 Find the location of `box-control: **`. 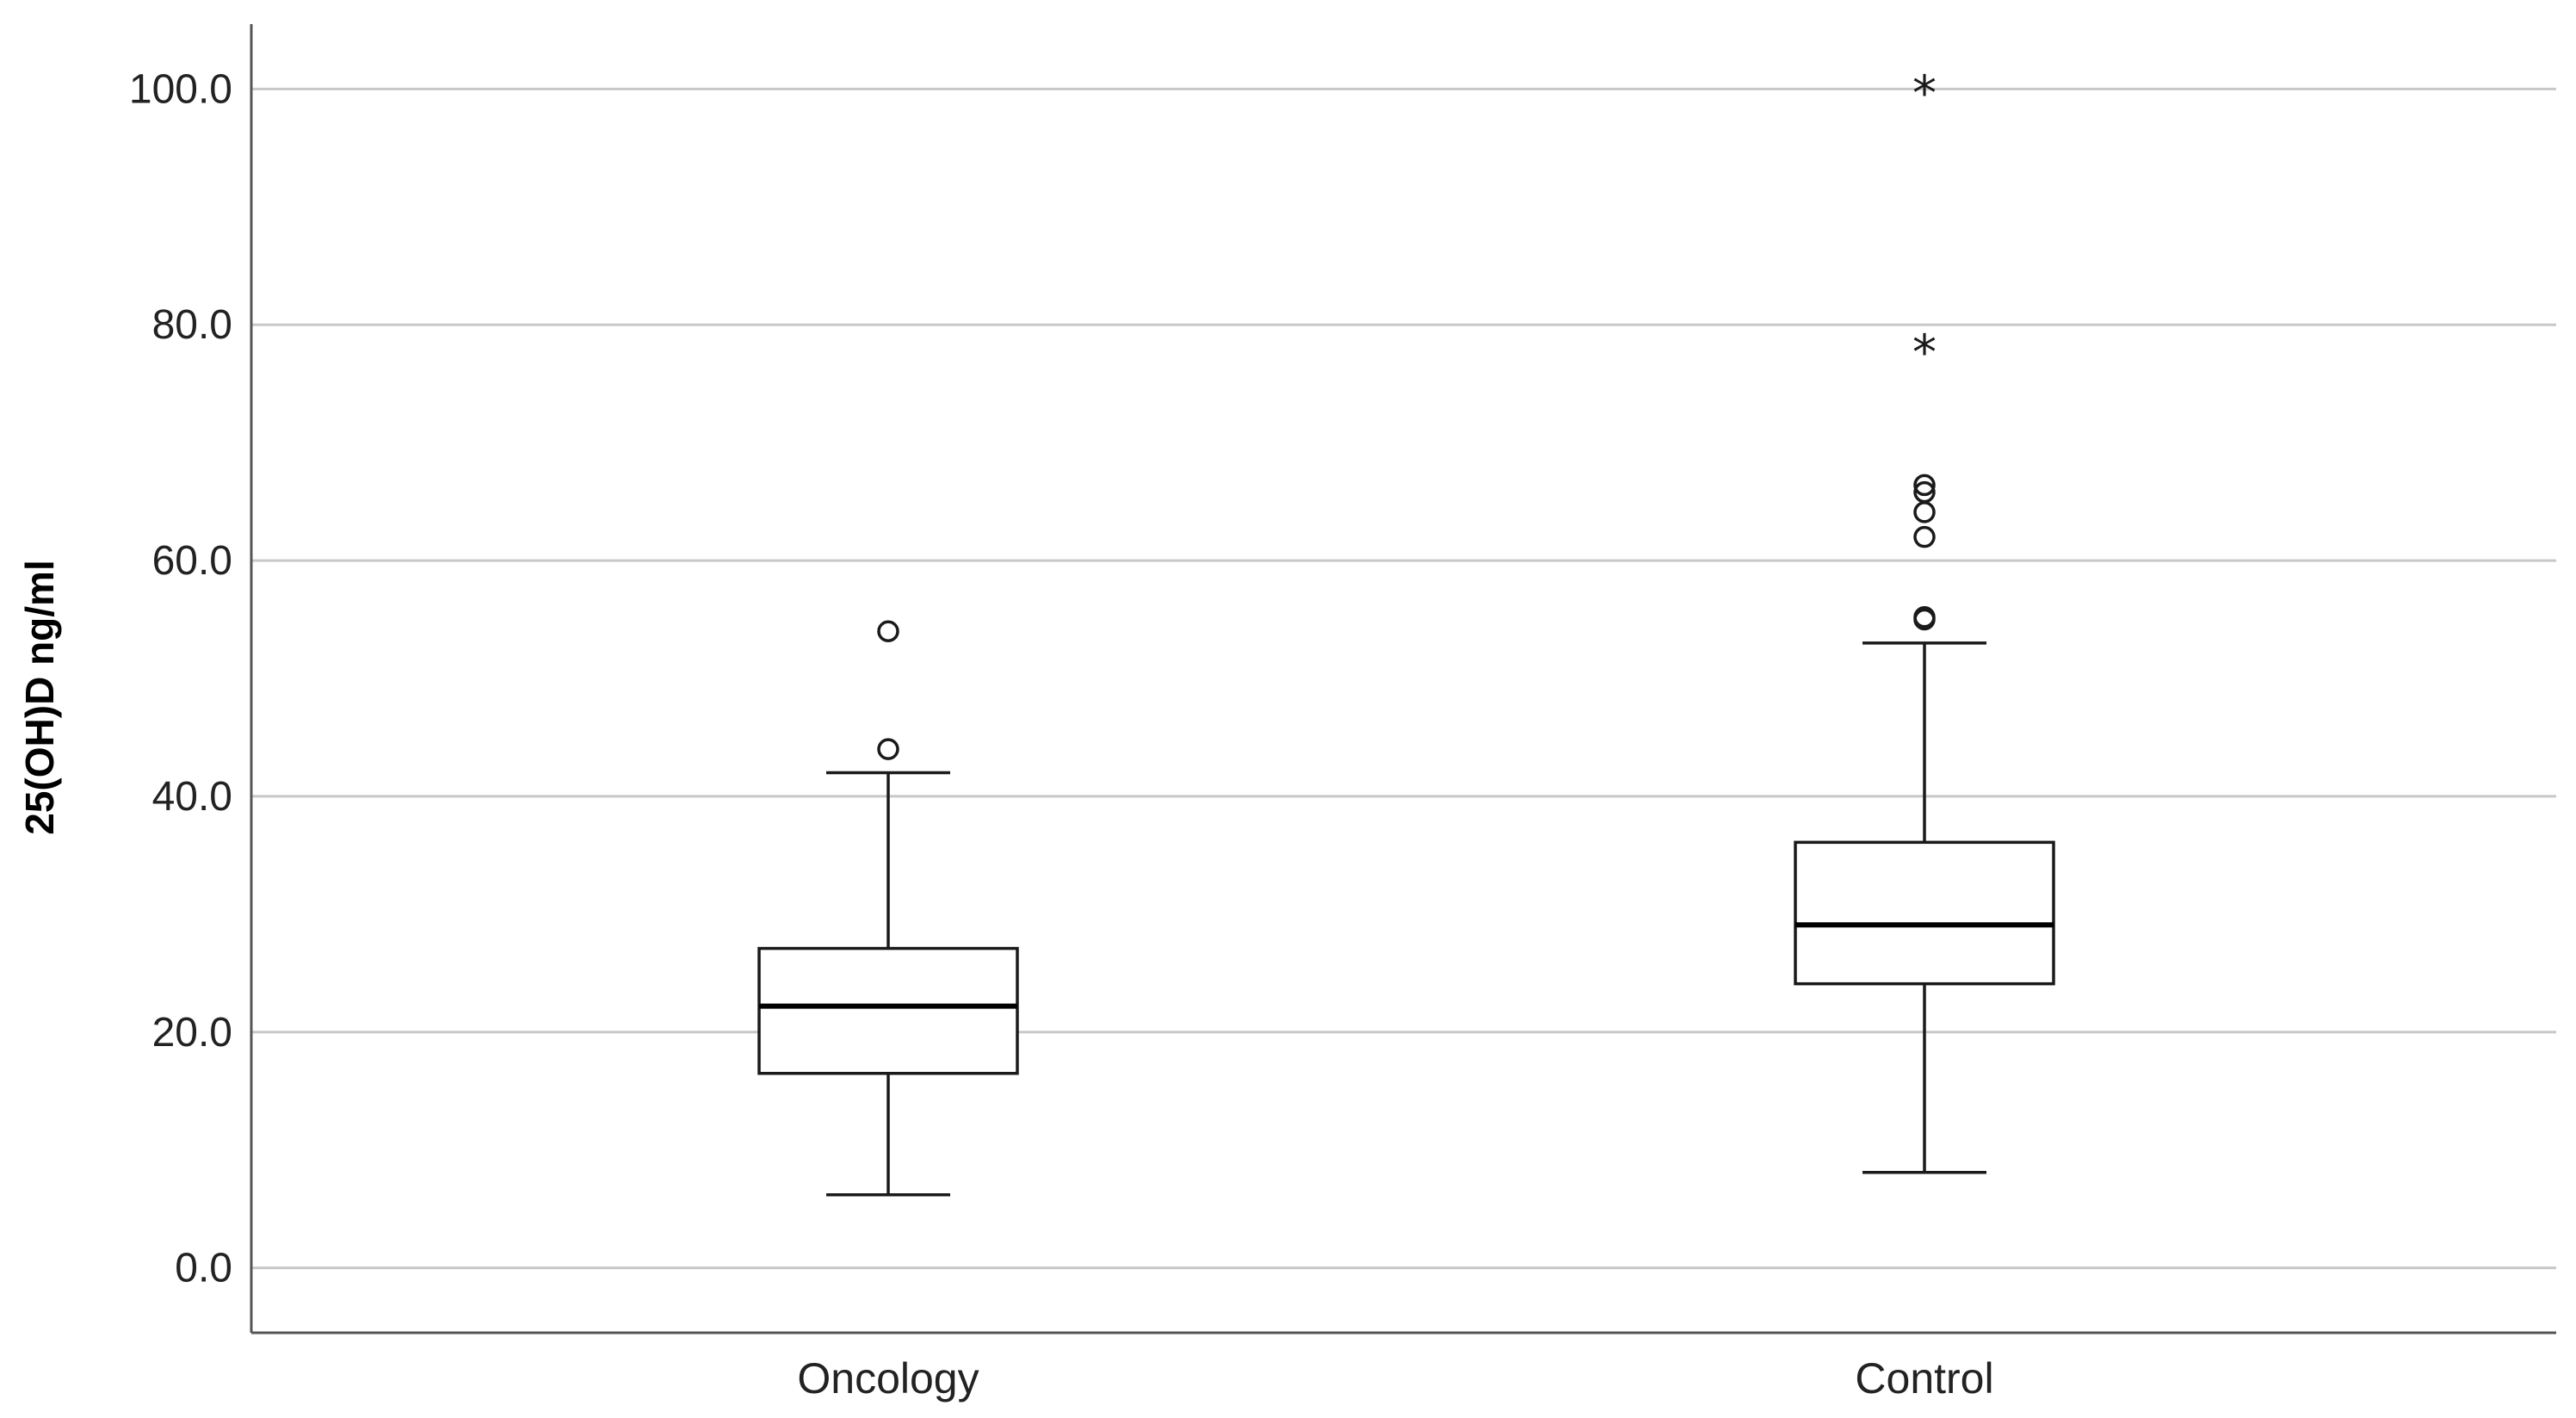

box-control: ** is located at coordinates (1924, 619).